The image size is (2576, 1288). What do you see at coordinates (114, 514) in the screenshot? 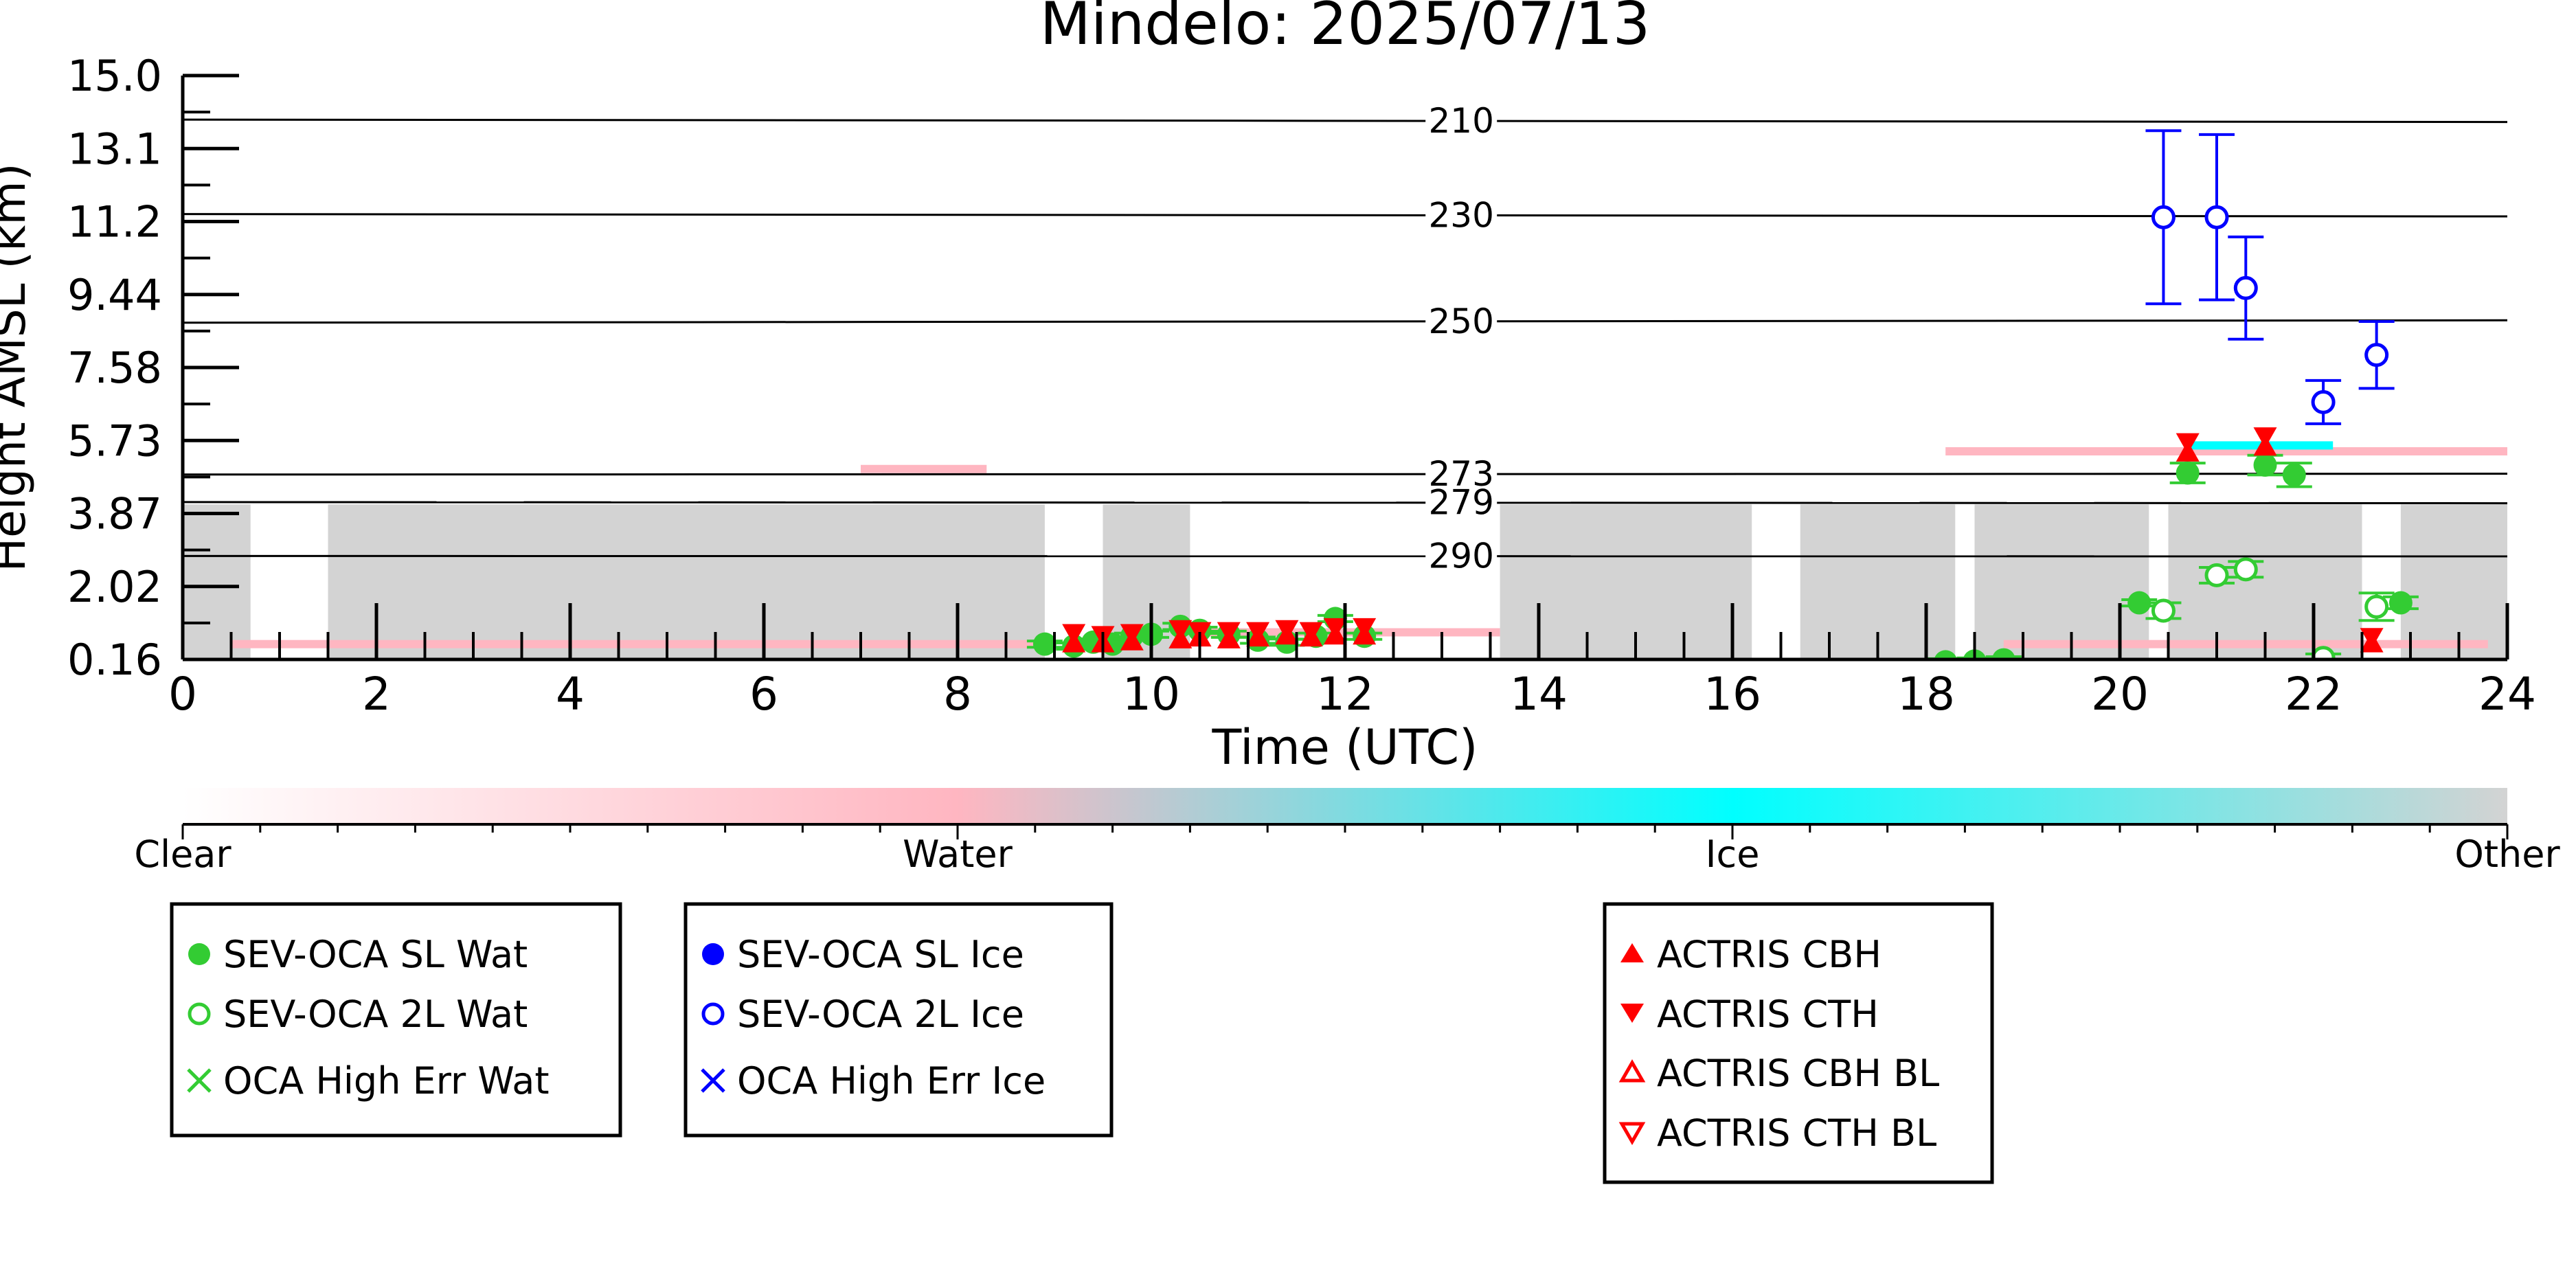
I see `y-tick-label: 3.87` at bounding box center [114, 514].